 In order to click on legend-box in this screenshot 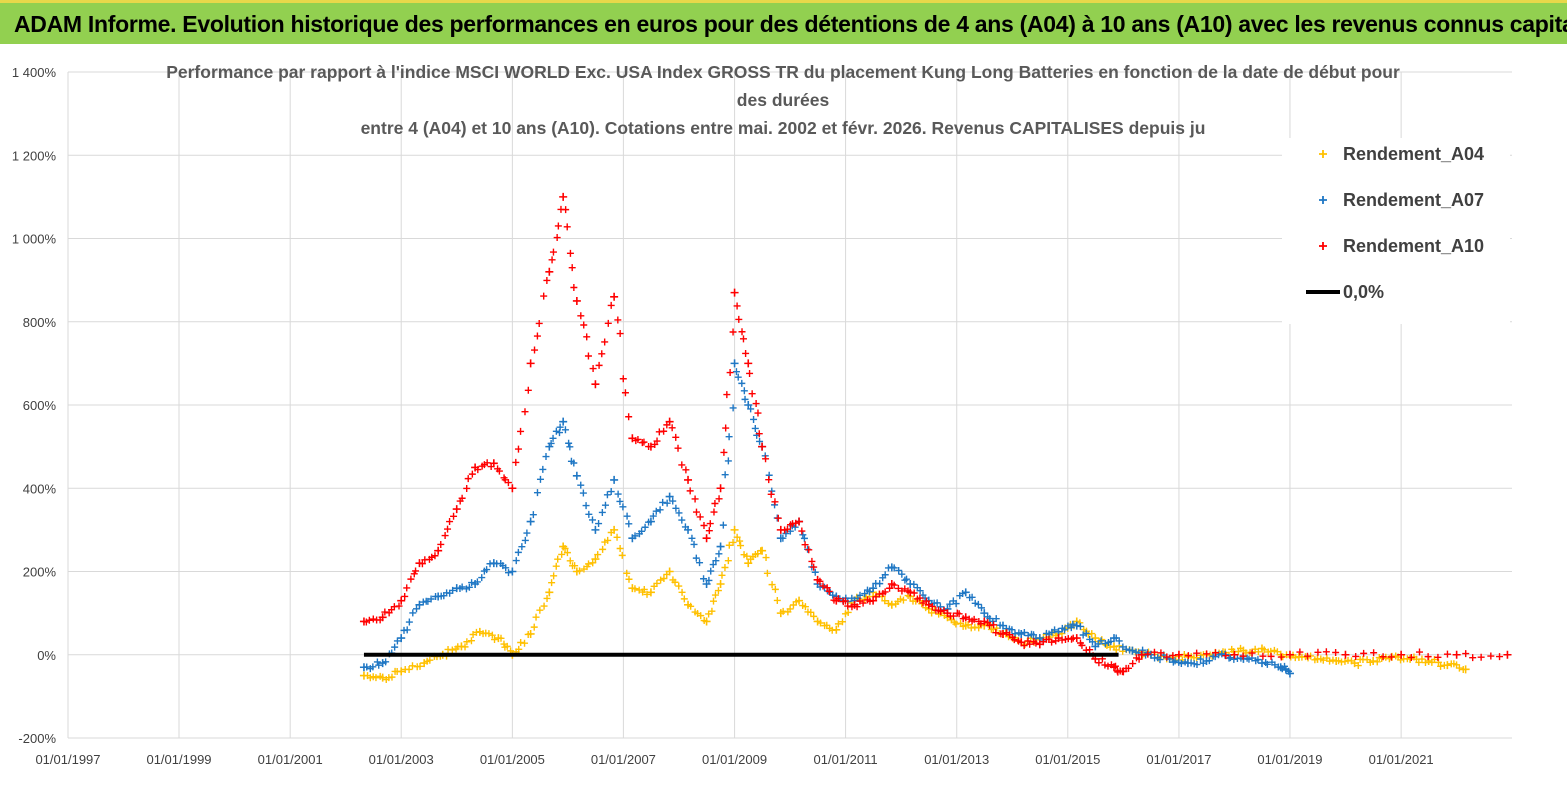, I will do `click(1396, 231)`.